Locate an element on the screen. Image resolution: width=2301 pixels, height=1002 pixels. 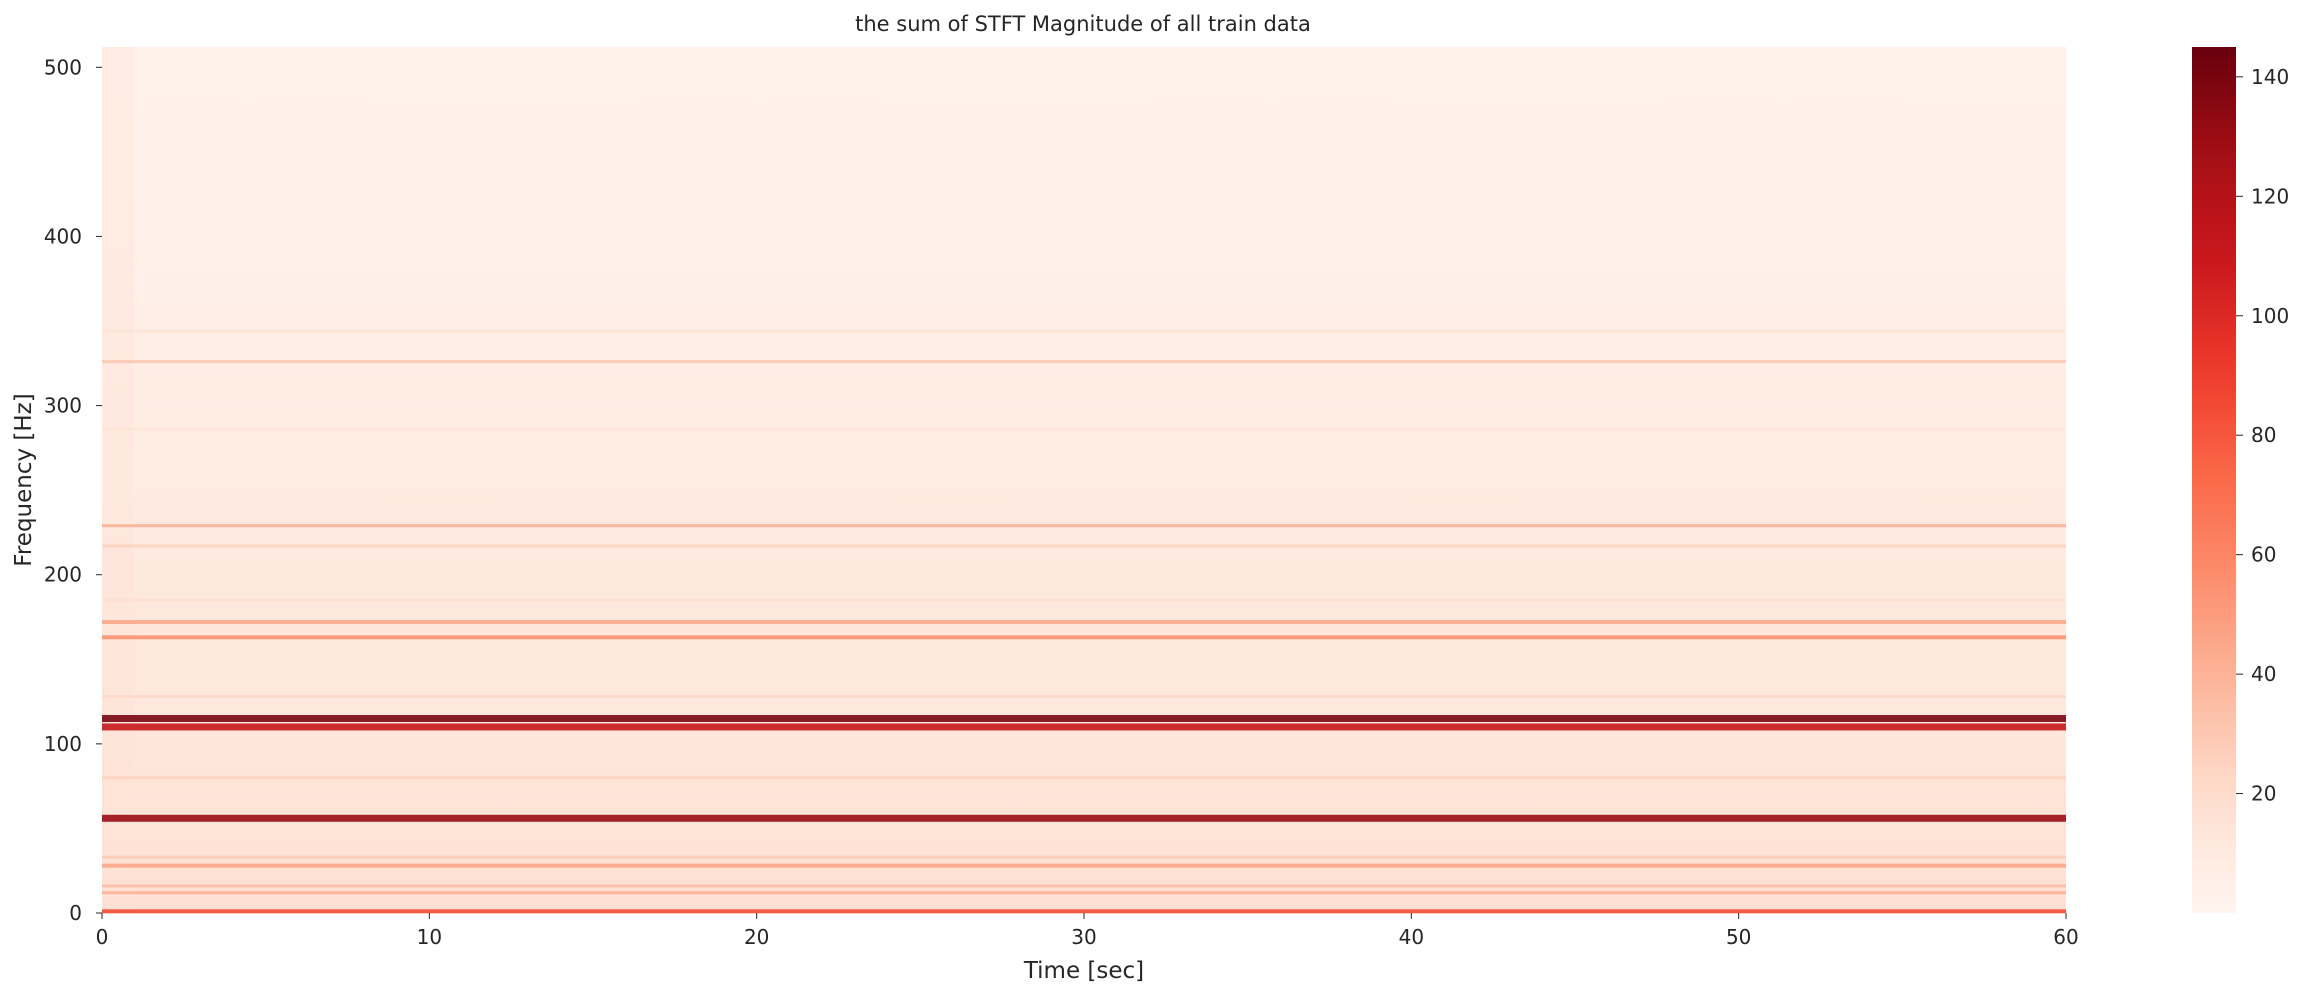
x-tick-label: 60 is located at coordinates (2065, 937).